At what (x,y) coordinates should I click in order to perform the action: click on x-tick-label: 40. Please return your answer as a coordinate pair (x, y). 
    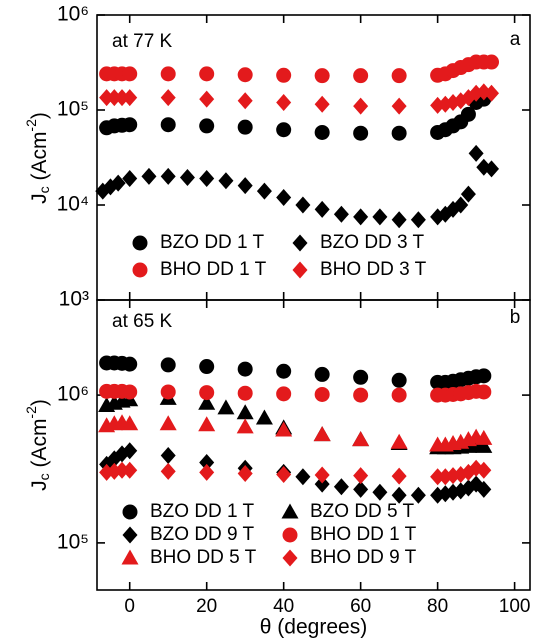
    Looking at the image, I should click on (283, 606).